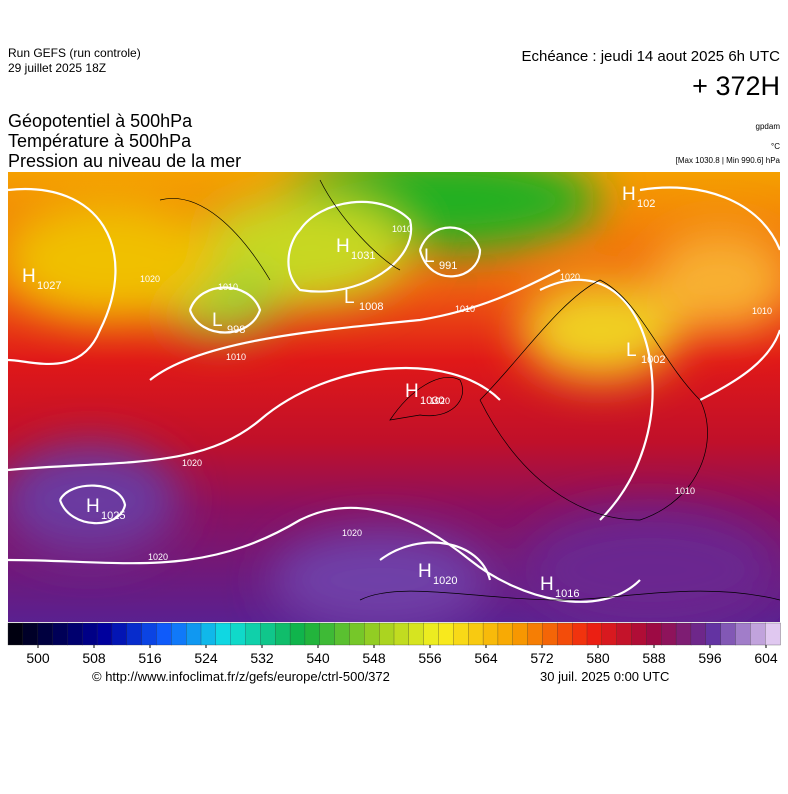  What do you see at coordinates (653, 360) in the screenshot?
I see `center-value: 1002` at bounding box center [653, 360].